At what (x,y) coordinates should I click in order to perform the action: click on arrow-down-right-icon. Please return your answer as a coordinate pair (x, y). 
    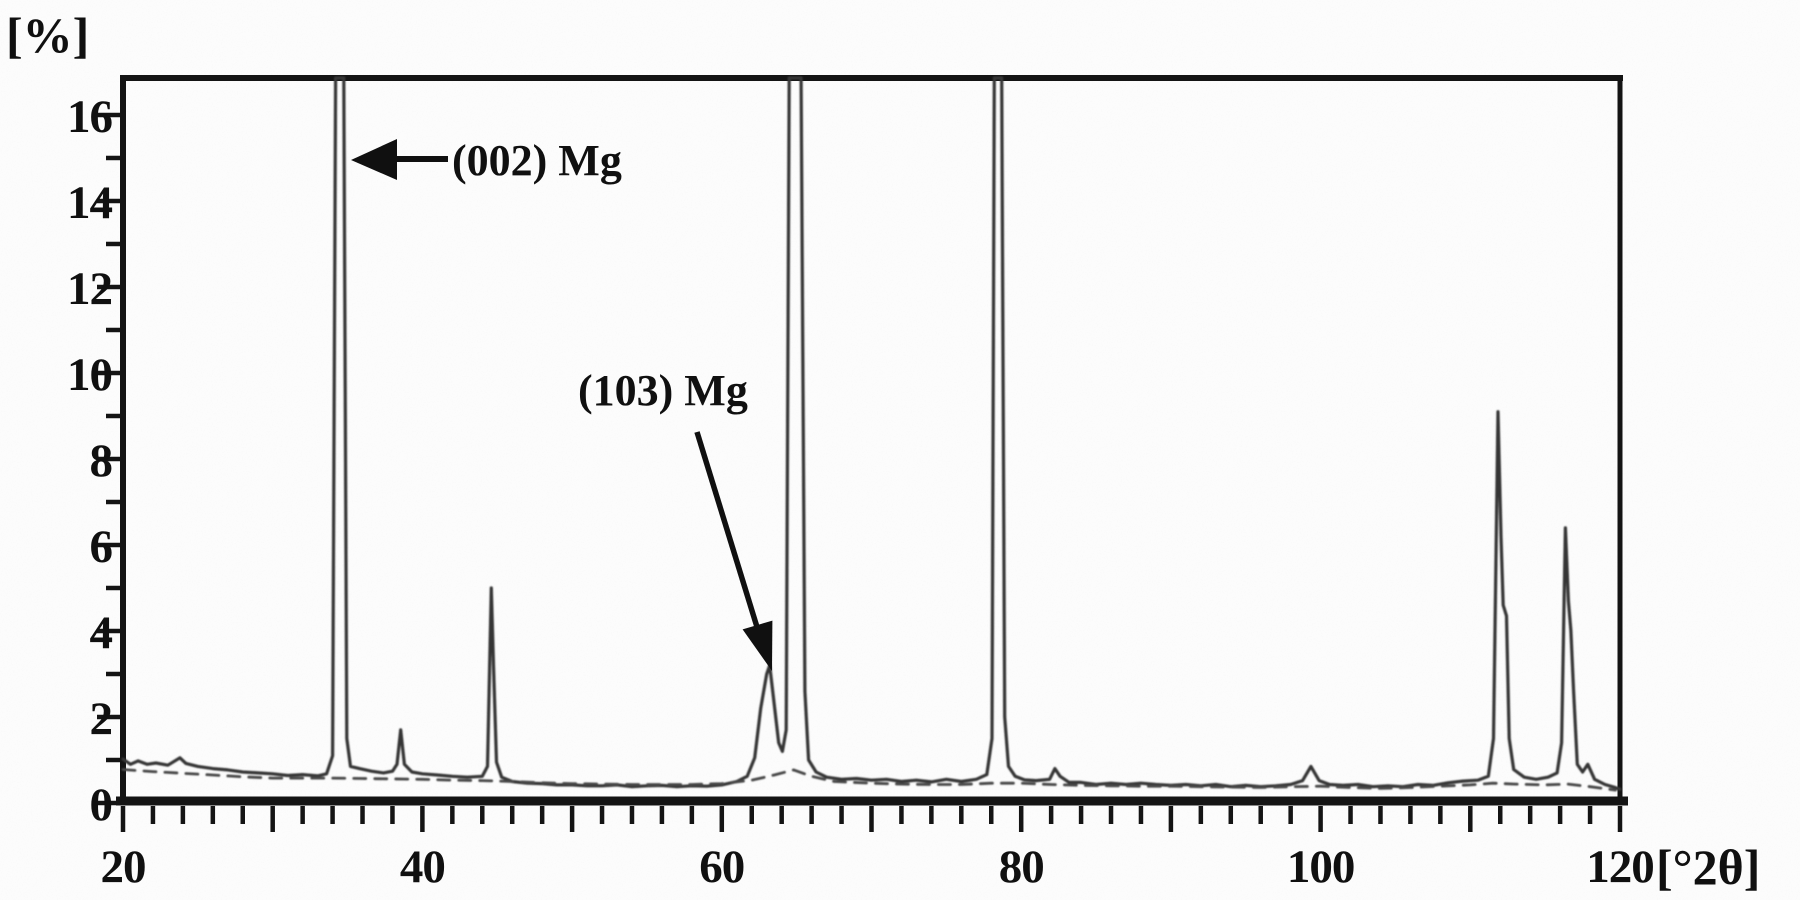
    Looking at the image, I should click on (757, 645).